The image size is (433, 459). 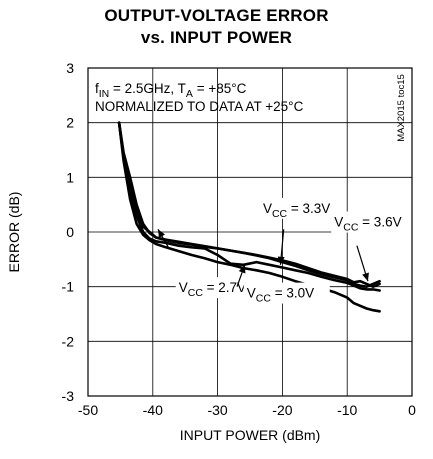 I want to click on x-tick-label: -50, so click(x=88, y=410).